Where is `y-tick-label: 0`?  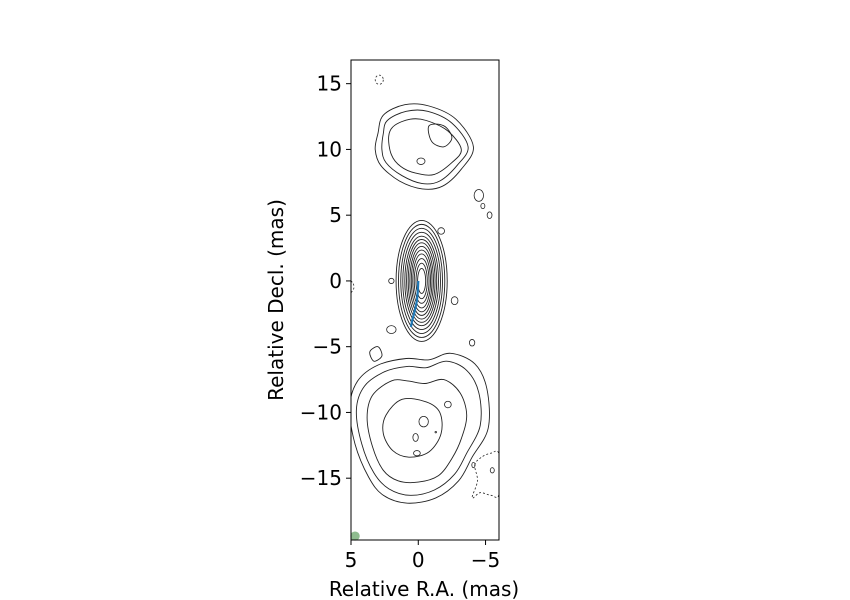 y-tick-label: 0 is located at coordinates (335, 281).